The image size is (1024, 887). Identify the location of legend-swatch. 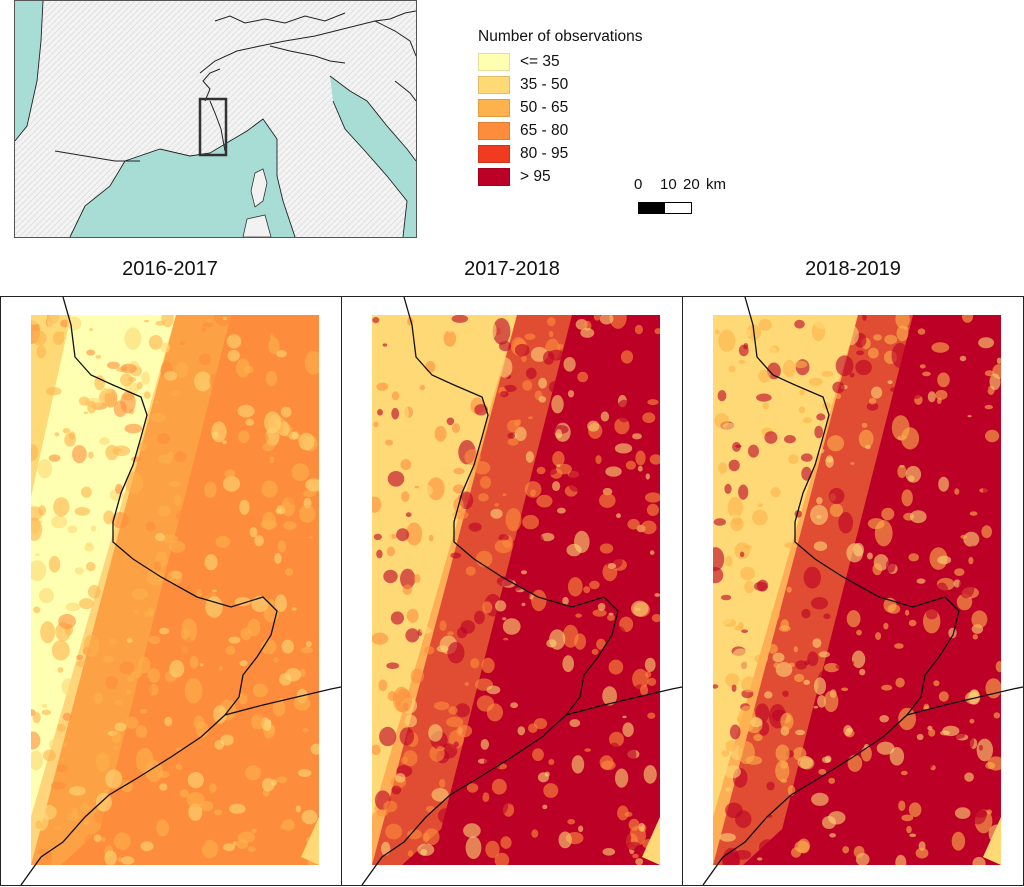
(494, 61).